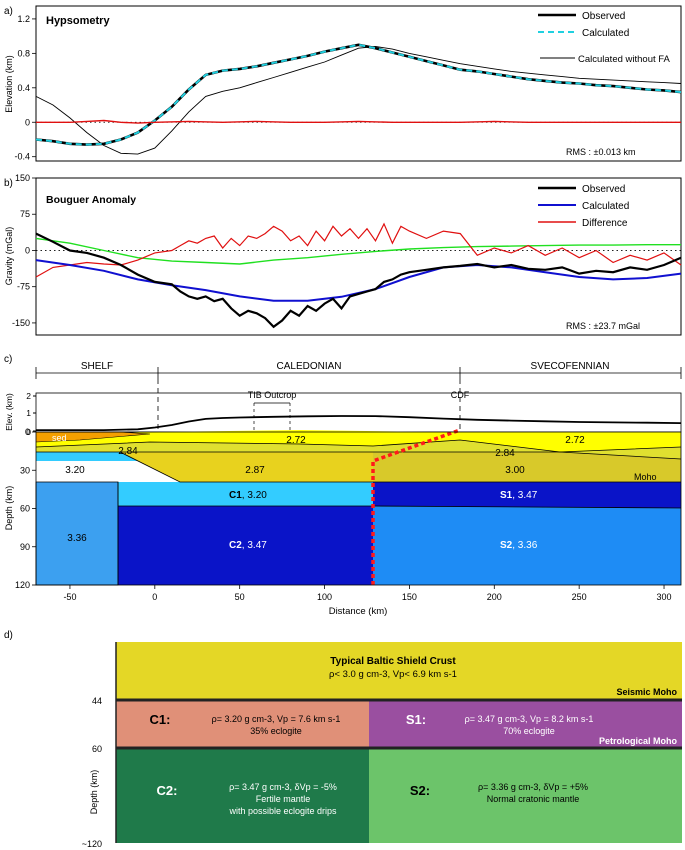  Describe the element at coordinates (664, 597) in the screenshot. I see `xtick-label-c-7: 300` at that location.